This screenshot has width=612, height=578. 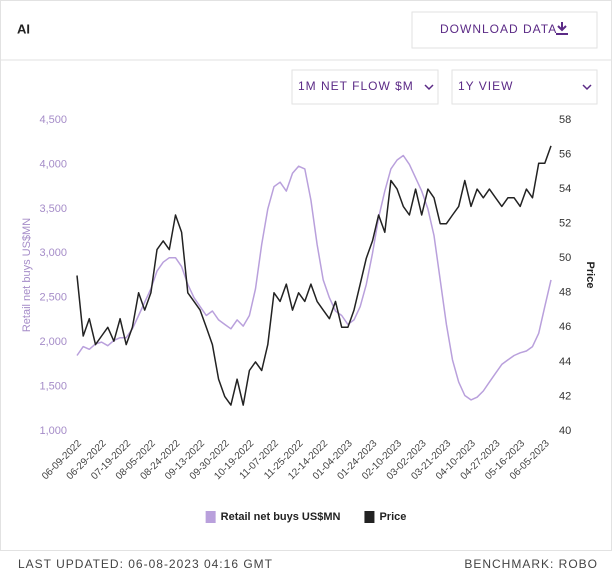 What do you see at coordinates (590, 275) in the screenshot?
I see `y2-axis-title: Price` at bounding box center [590, 275].